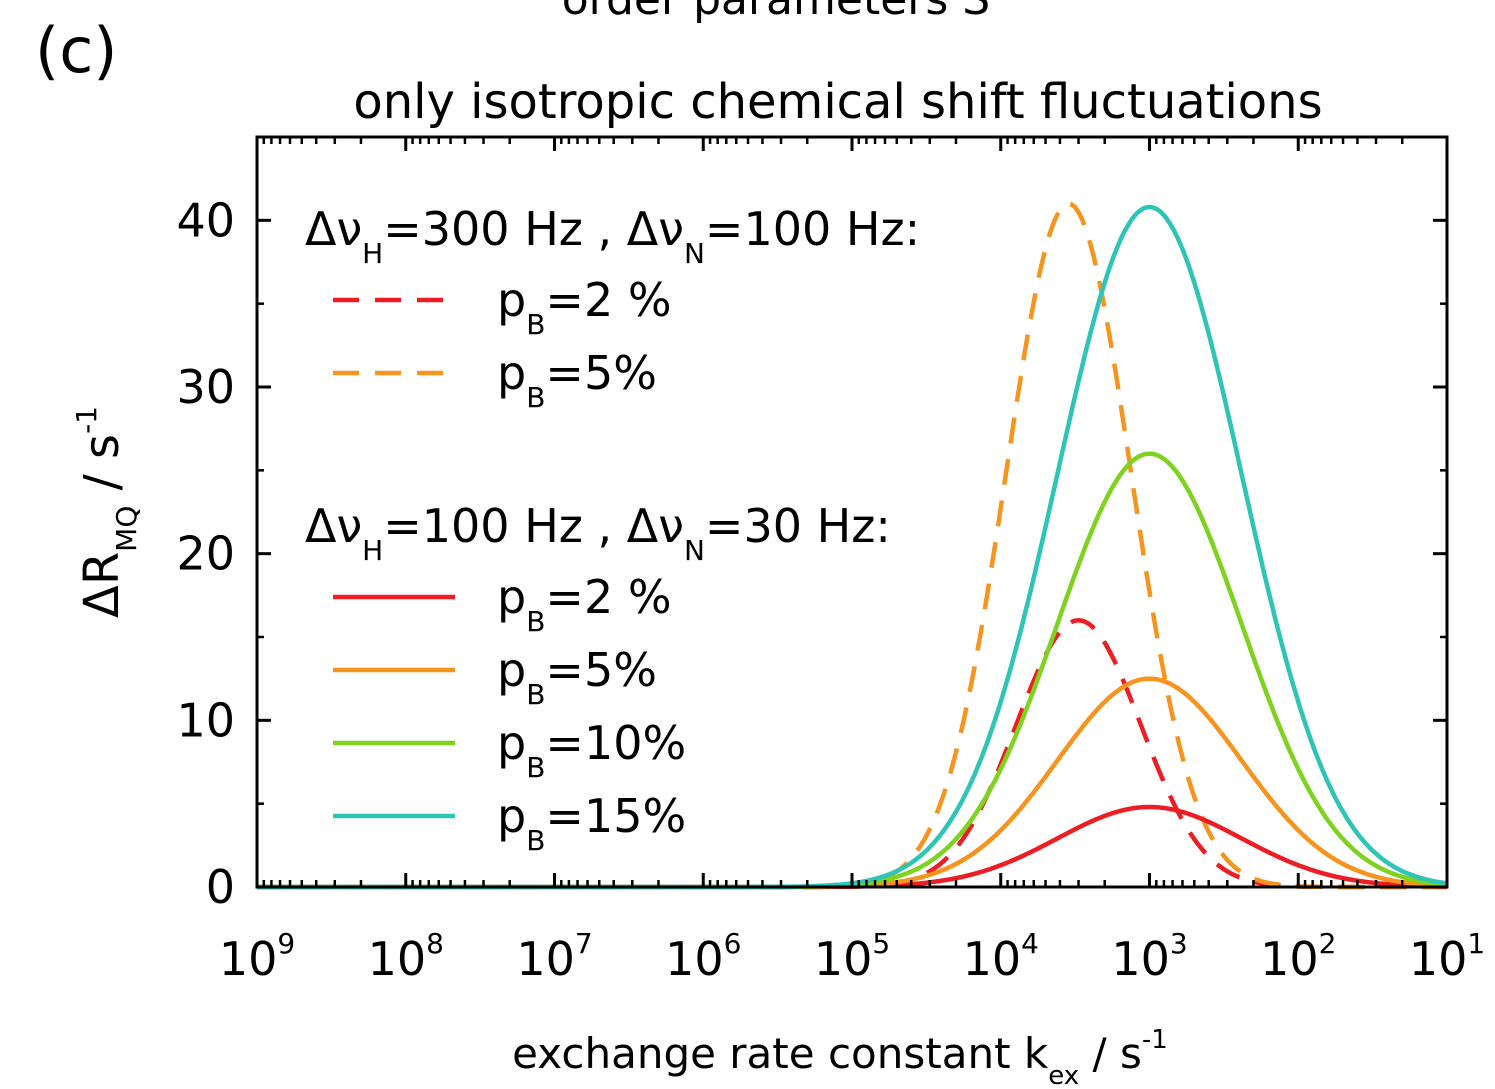 This screenshot has width=1495, height=1089. What do you see at coordinates (205, 220) in the screenshot?
I see `y-tick-label: 40` at bounding box center [205, 220].